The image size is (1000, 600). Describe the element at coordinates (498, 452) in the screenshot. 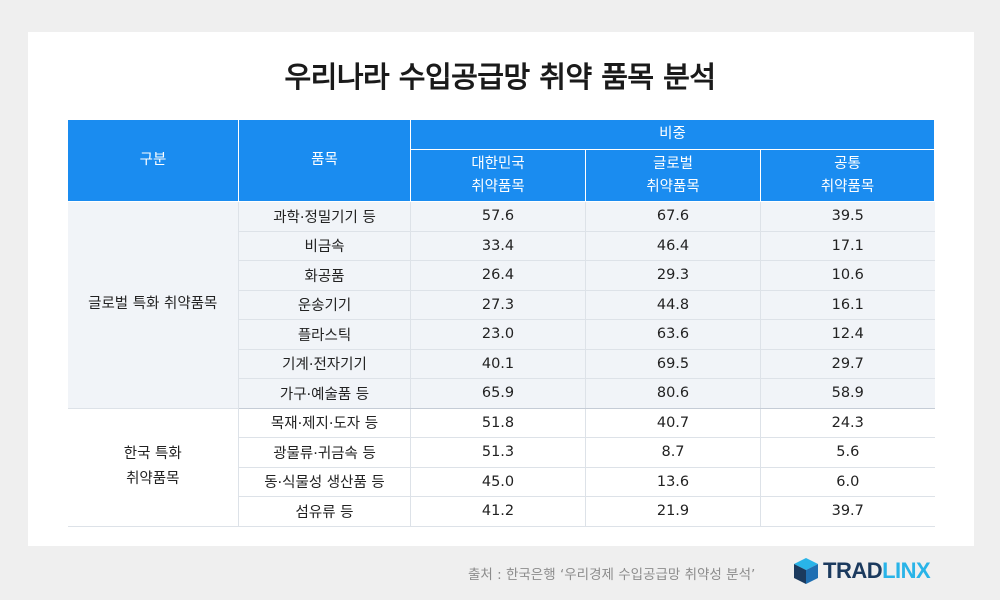

I see `korea-cell: 51.3` at that location.